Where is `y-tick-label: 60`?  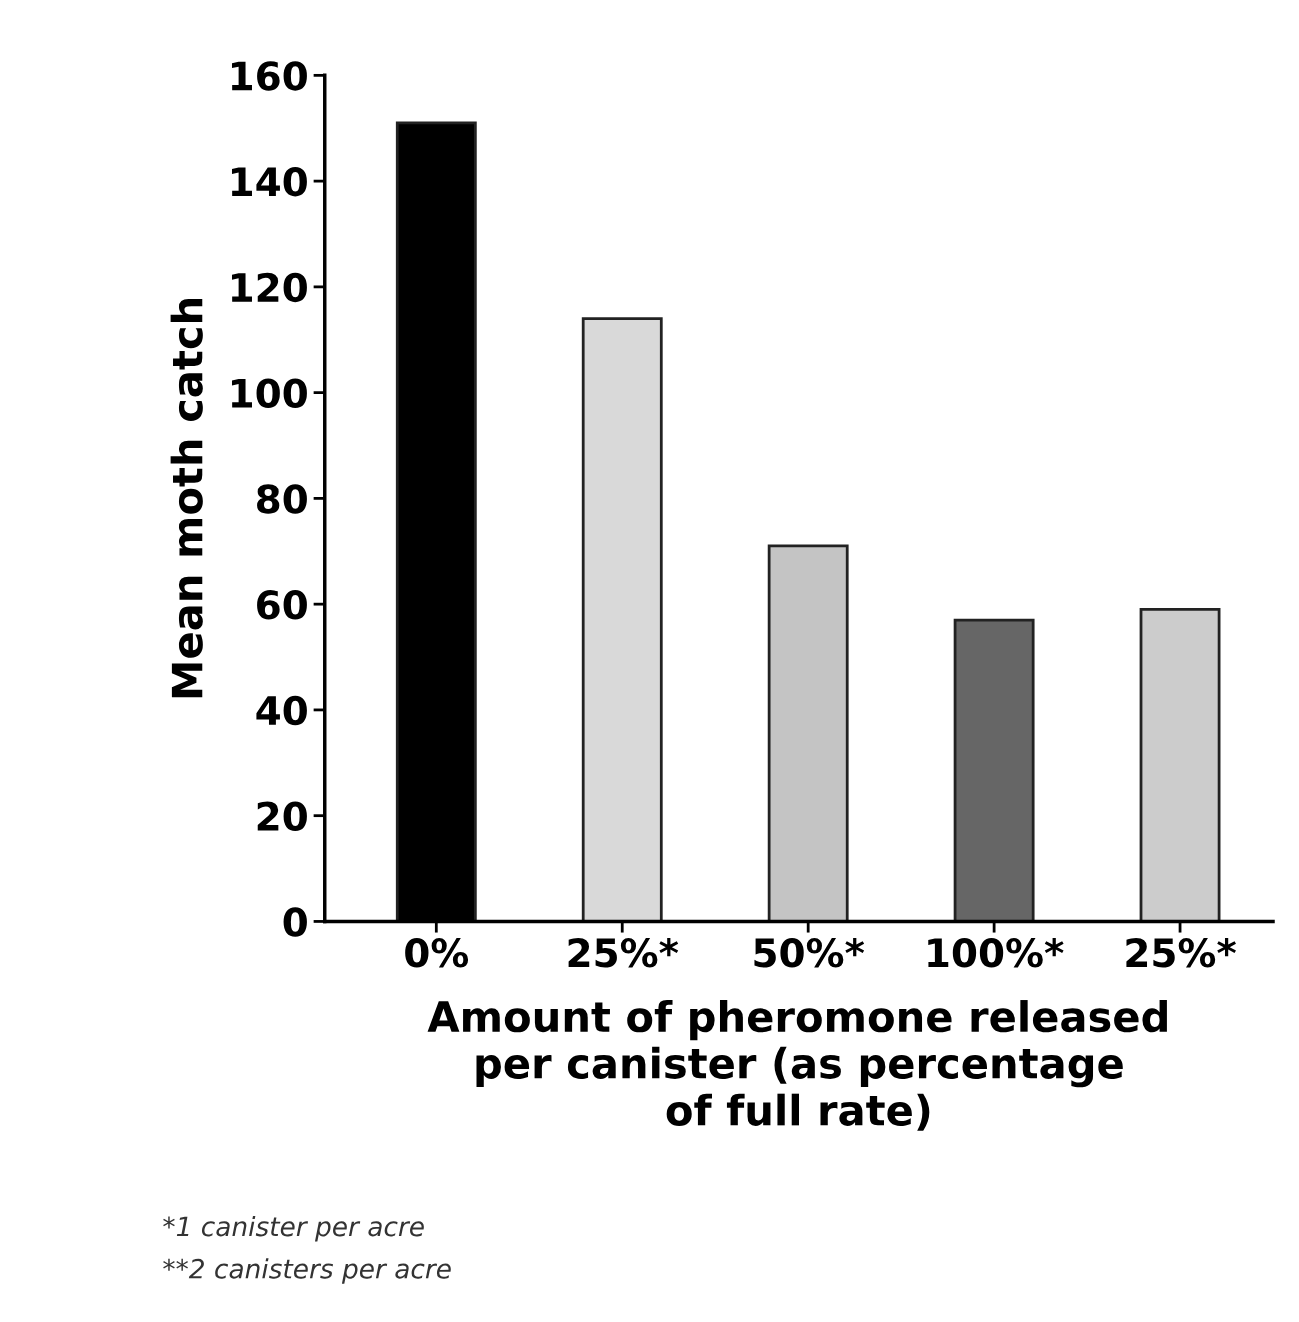 y-tick-label: 60 is located at coordinates (282, 605).